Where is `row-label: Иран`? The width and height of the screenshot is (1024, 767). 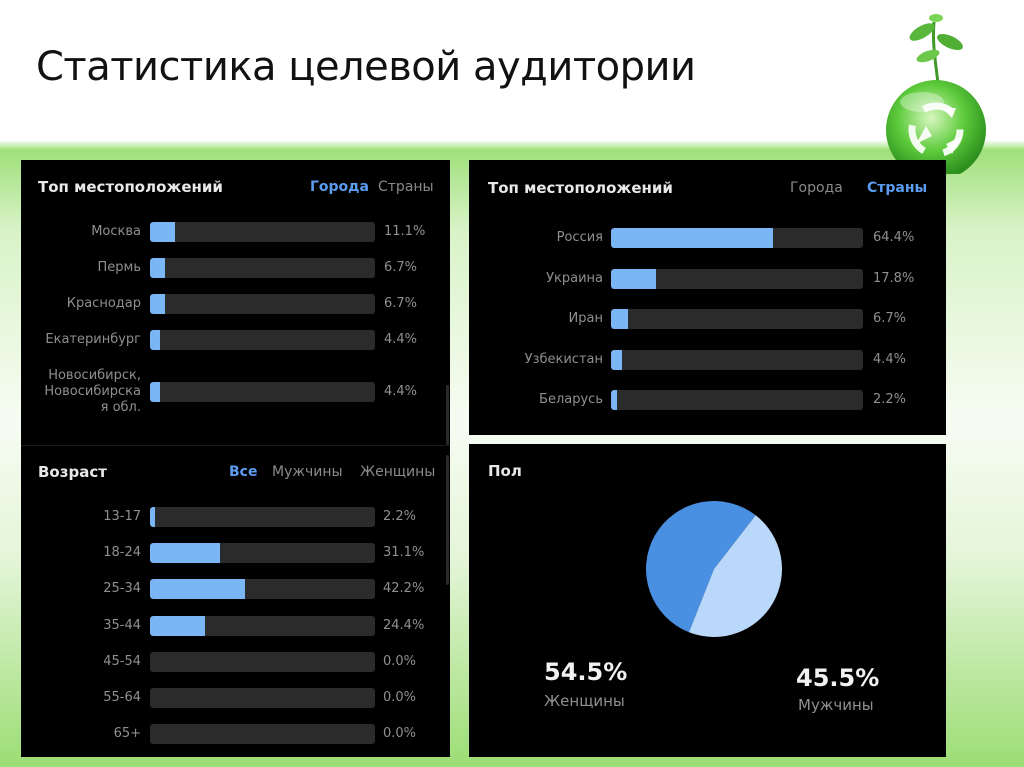
row-label: Иран is located at coordinates (585, 318).